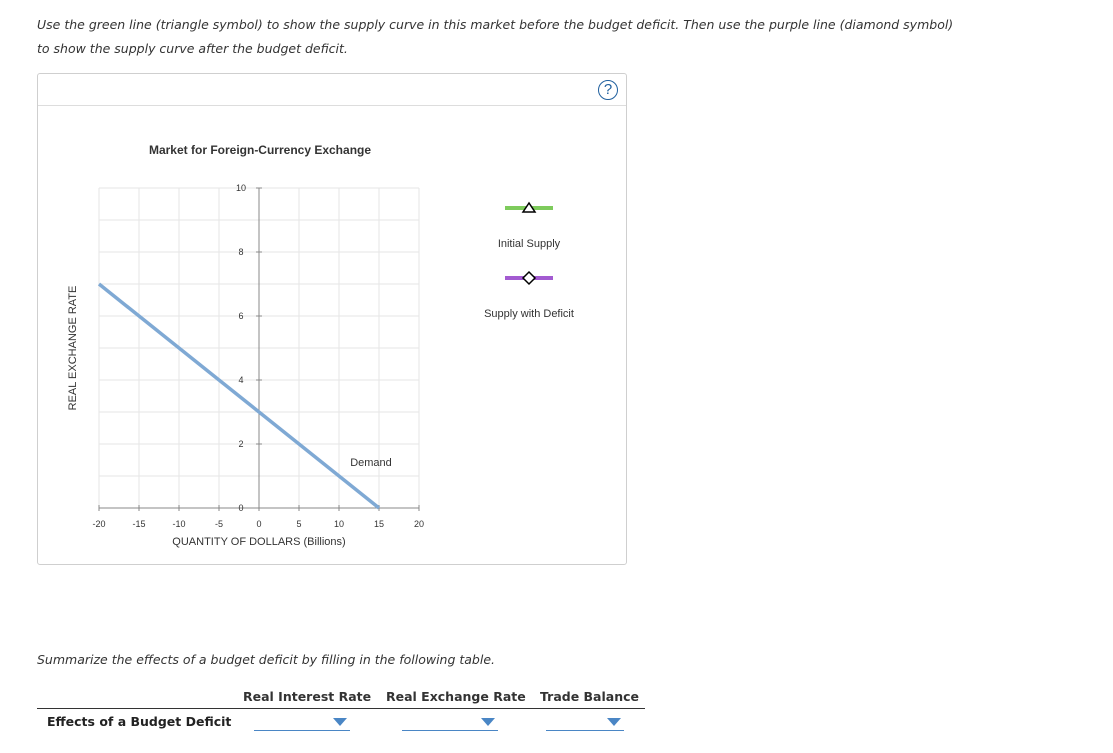  What do you see at coordinates (307, 696) in the screenshot?
I see `column-header-real-interest-rate: Real Interest Rate` at bounding box center [307, 696].